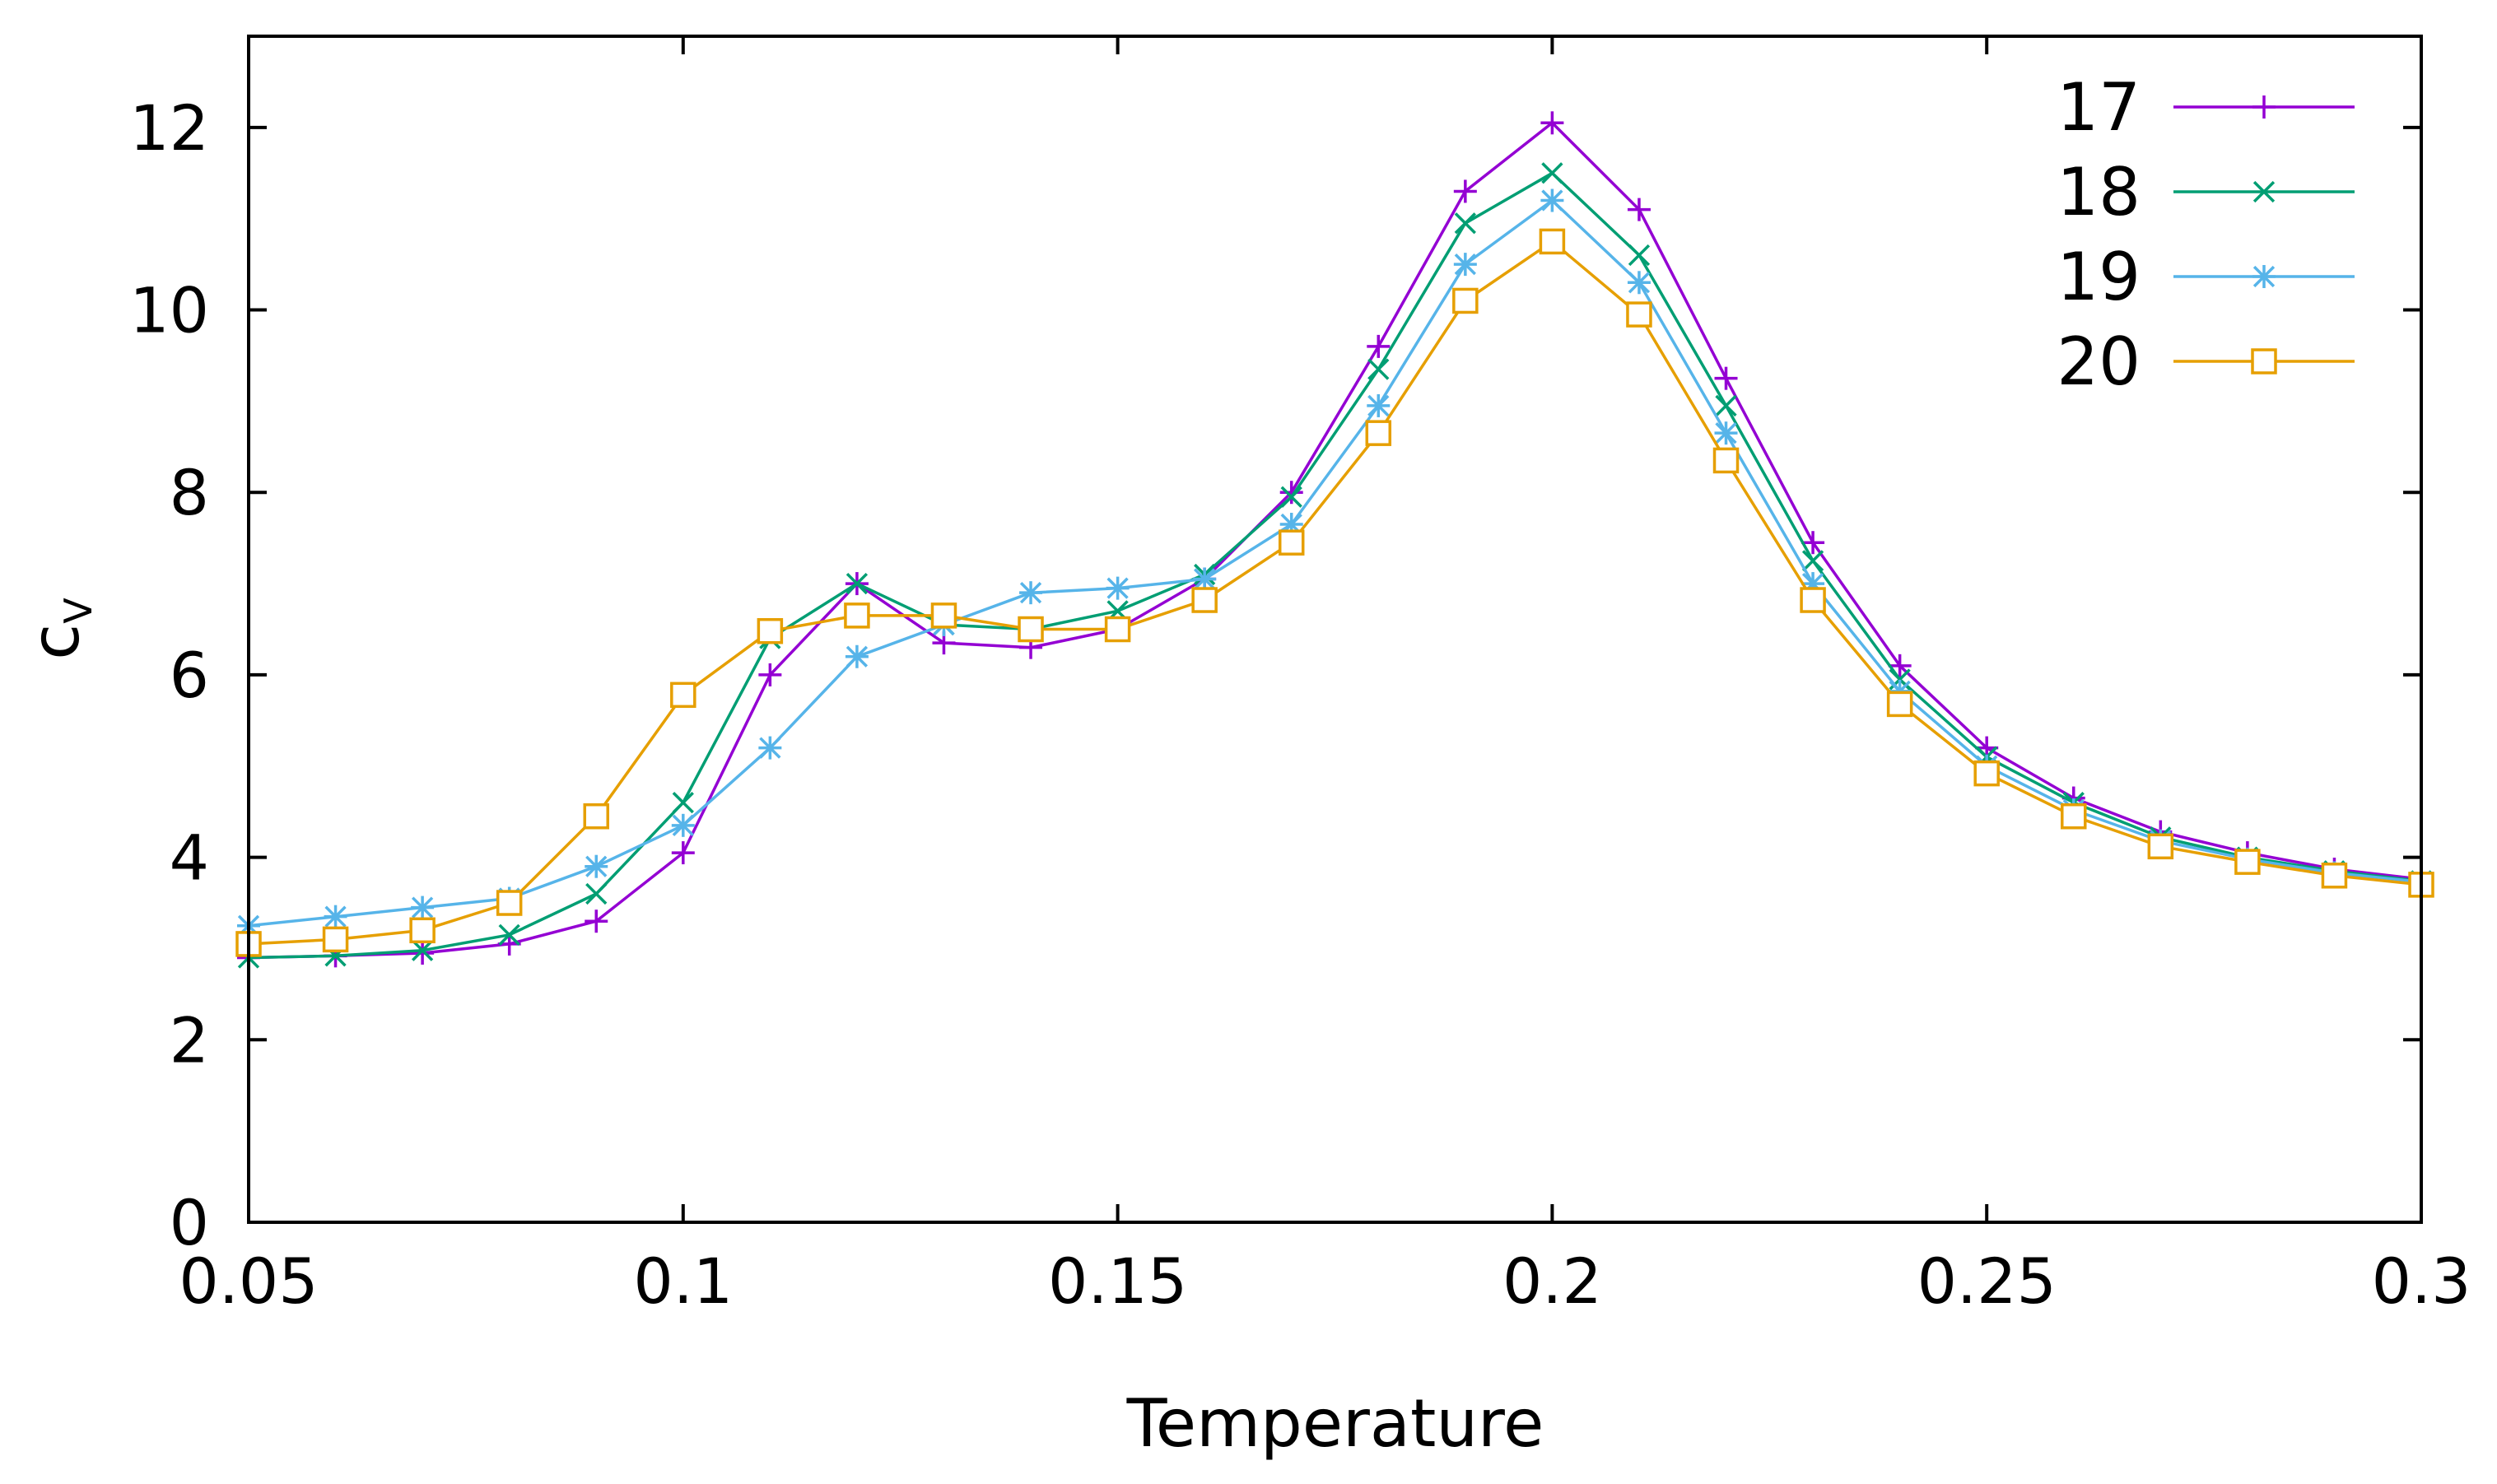 This screenshot has height=1484, width=2497. I want to click on y-tick-label: 8, so click(189, 493).